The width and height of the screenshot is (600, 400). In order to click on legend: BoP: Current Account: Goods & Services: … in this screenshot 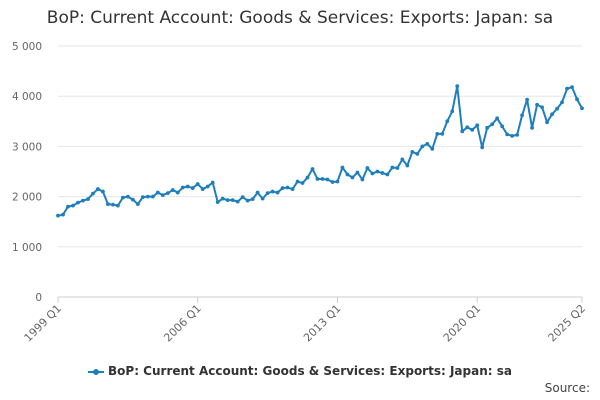, I will do `click(300, 371)`.